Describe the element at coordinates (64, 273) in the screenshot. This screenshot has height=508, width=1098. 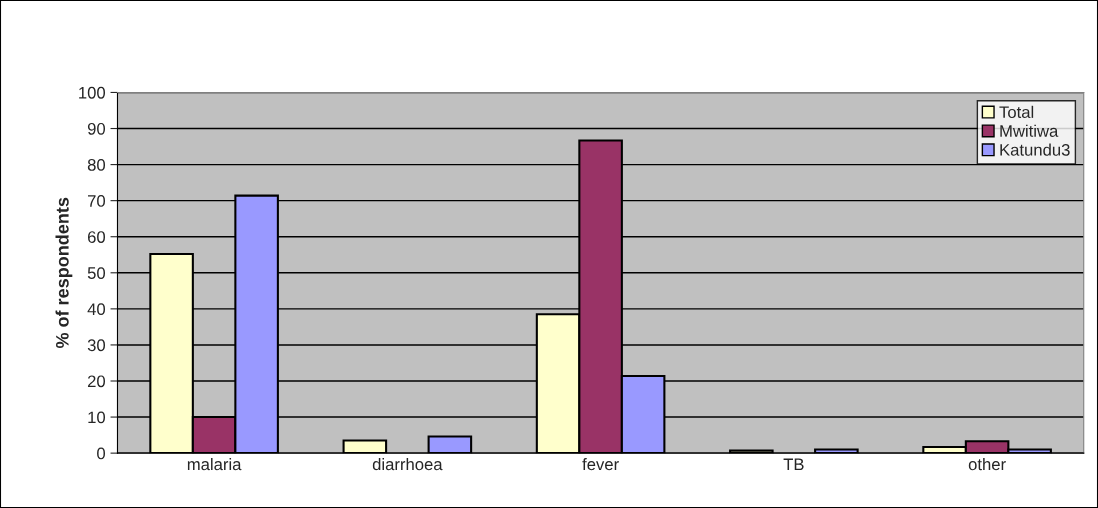
I see `y-axis-title: % of respondents` at that location.